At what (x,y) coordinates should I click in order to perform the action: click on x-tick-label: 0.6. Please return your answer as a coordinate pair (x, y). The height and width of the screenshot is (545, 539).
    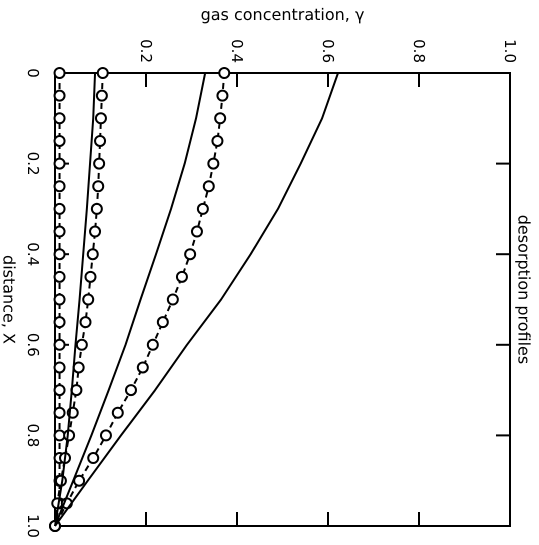
    Looking at the image, I should click on (328, 51).